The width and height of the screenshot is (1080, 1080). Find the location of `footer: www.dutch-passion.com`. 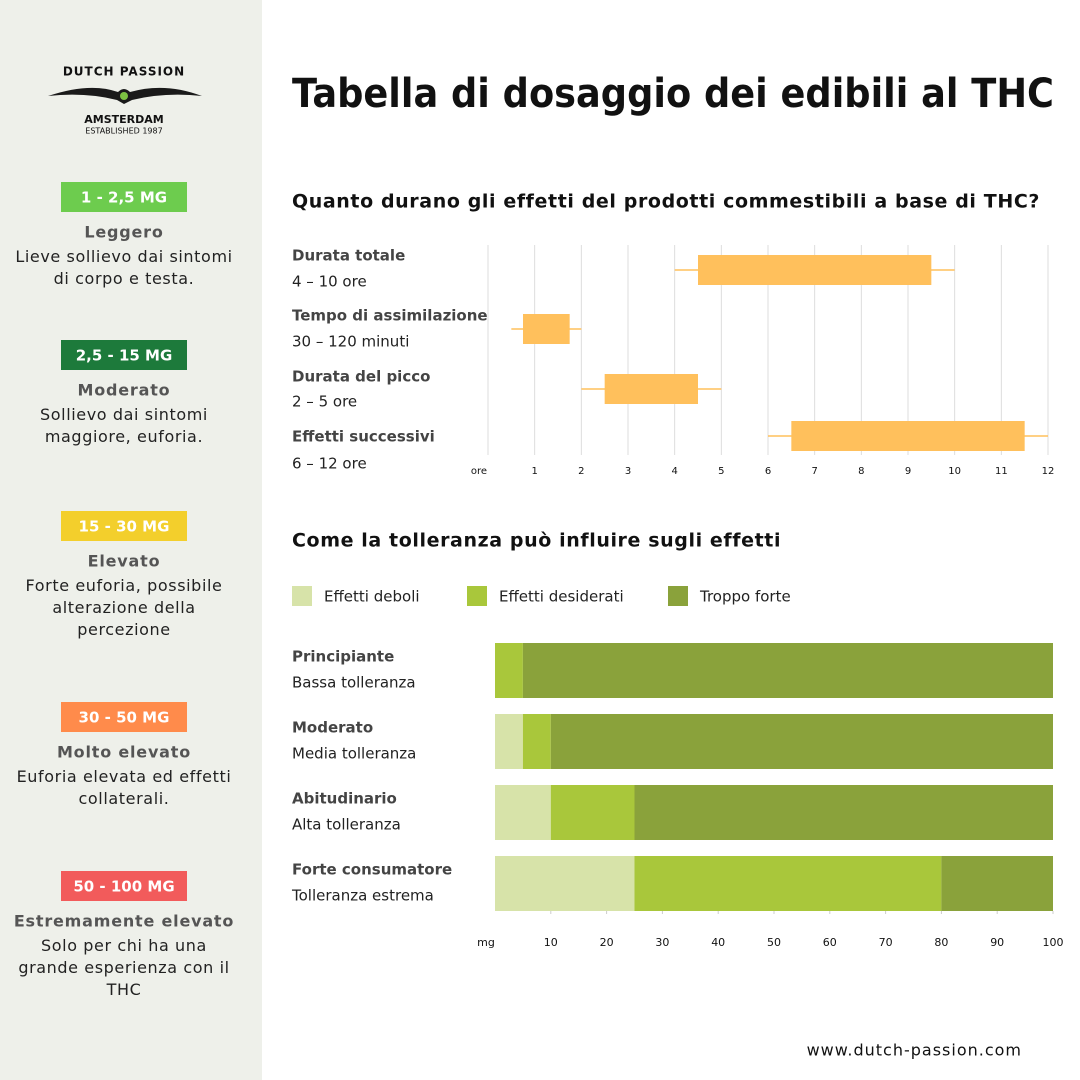

footer: www.dutch-passion.com is located at coordinates (914, 1050).